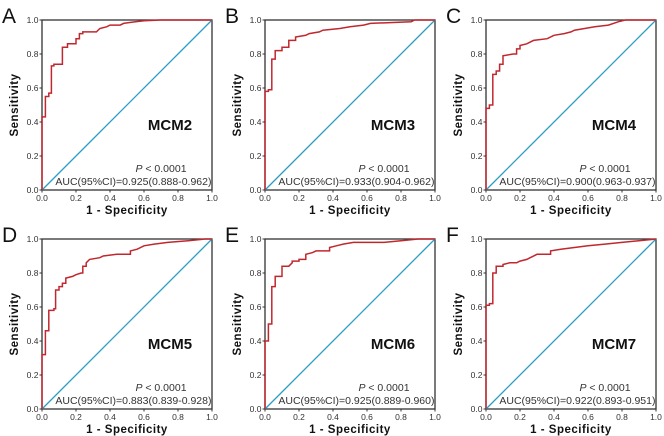 This screenshot has height=436, width=664. What do you see at coordinates (133, 182) in the screenshot?
I see `auc-label: AUC(95%CI)=0.925(0.888-0.962)` at bounding box center [133, 182].